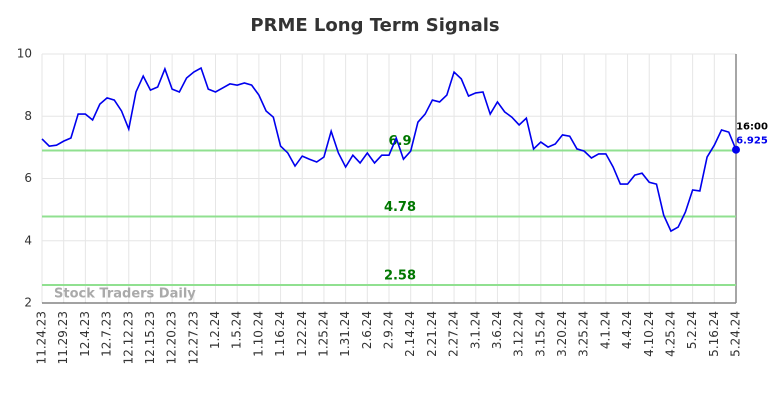  I want to click on x-tick-label: 12.12.23, so click(128, 337).